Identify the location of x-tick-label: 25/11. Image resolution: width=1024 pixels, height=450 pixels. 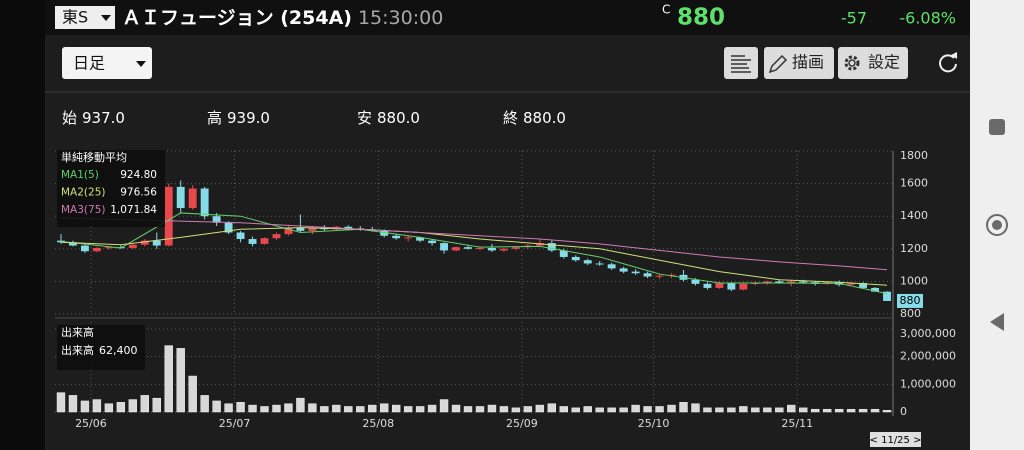
(797, 423).